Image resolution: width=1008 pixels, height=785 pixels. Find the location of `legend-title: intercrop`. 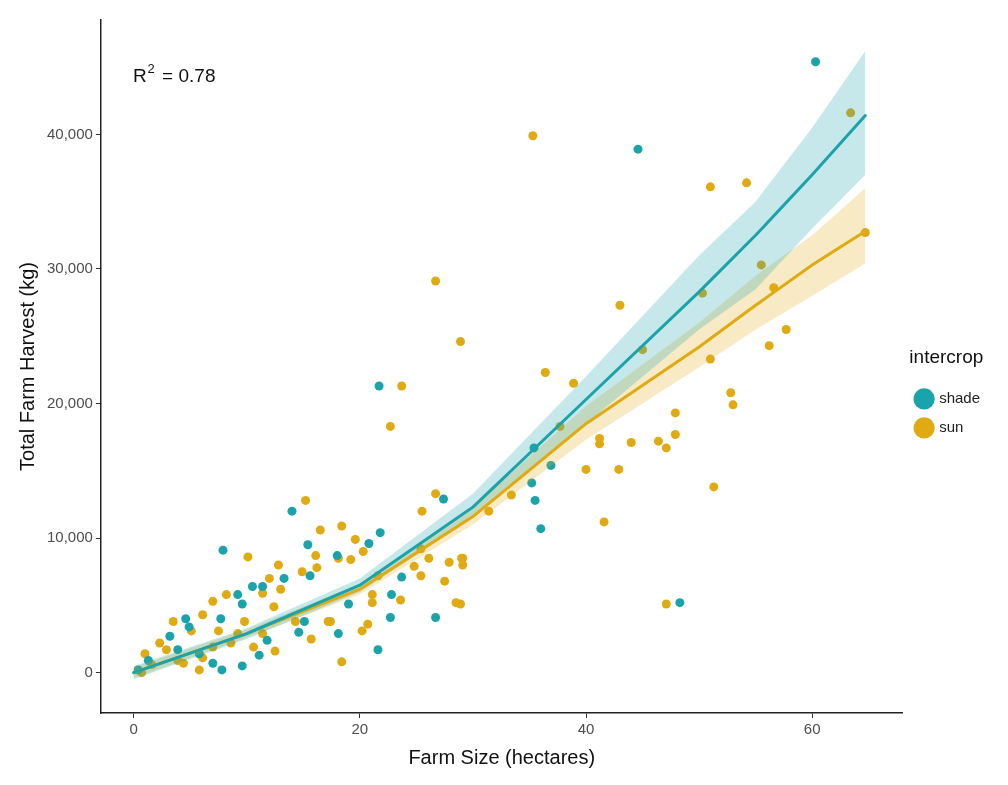

legend-title: intercrop is located at coordinates (946, 357).